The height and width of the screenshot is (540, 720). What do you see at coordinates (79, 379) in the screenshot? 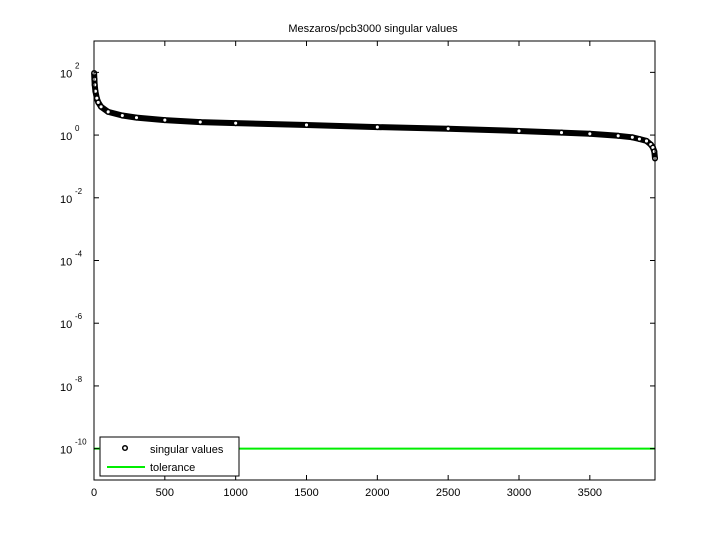
I see `y-tick-exponent: -8` at bounding box center [79, 379].